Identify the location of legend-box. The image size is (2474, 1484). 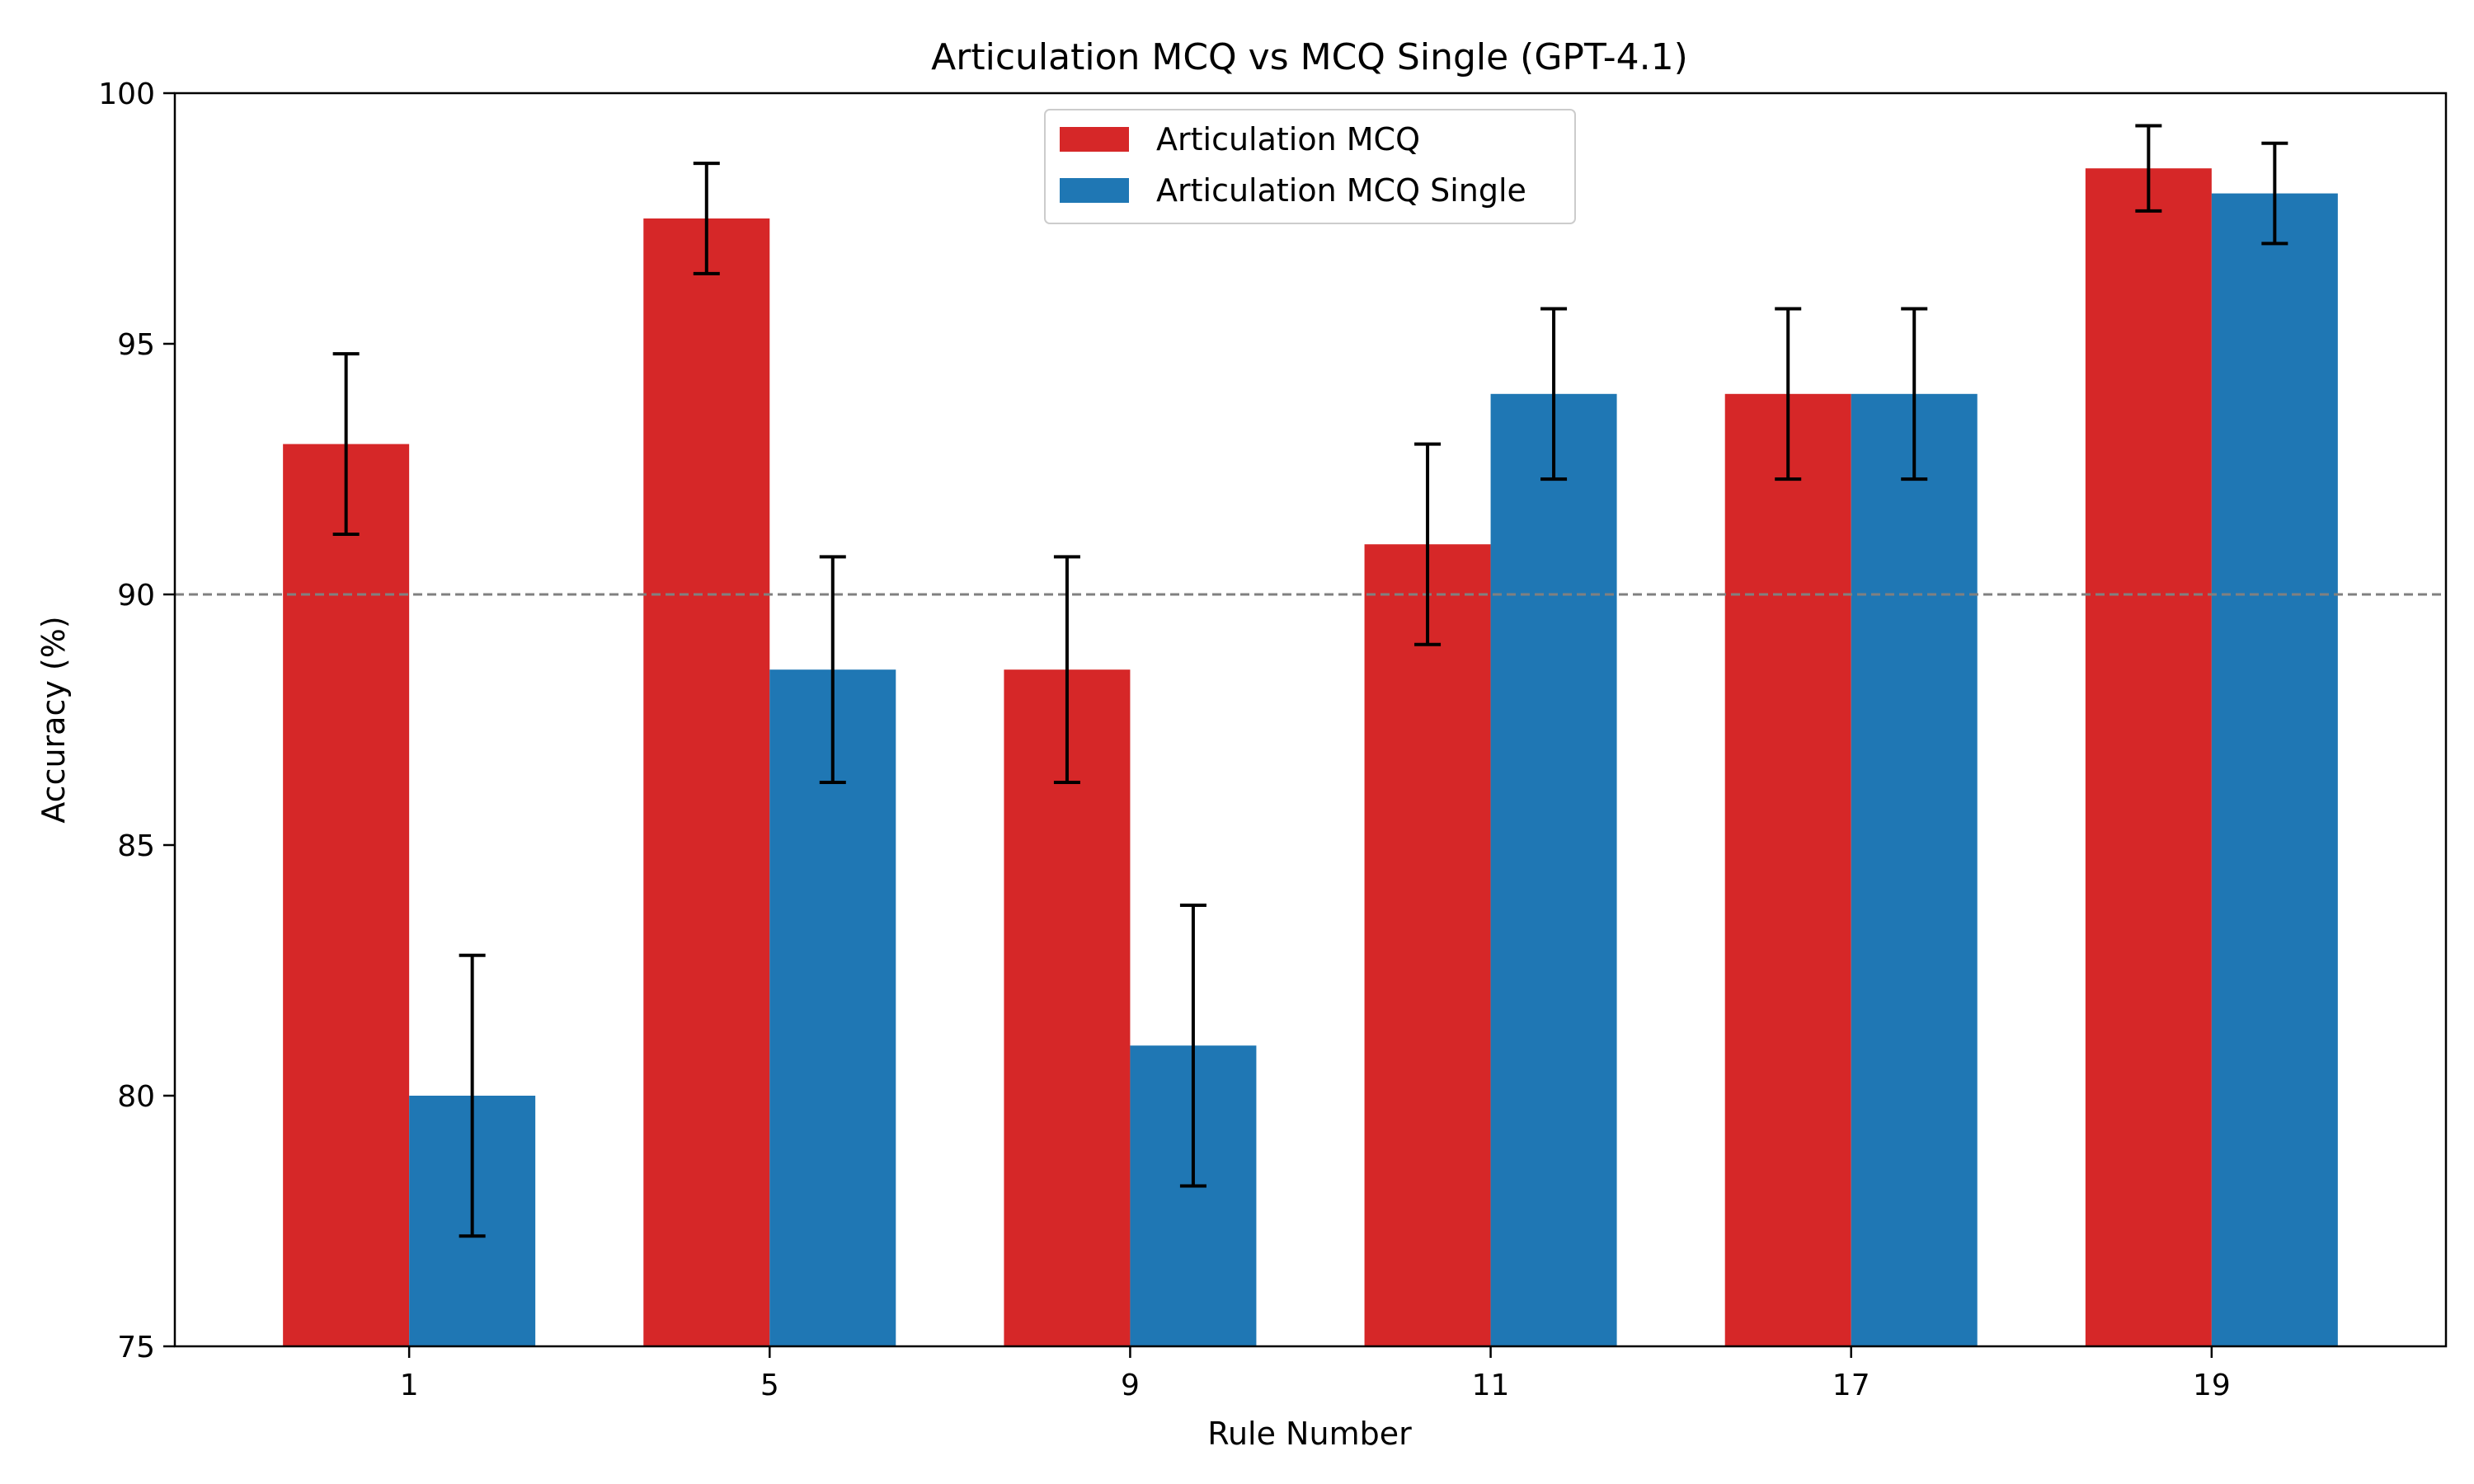
(1310, 166).